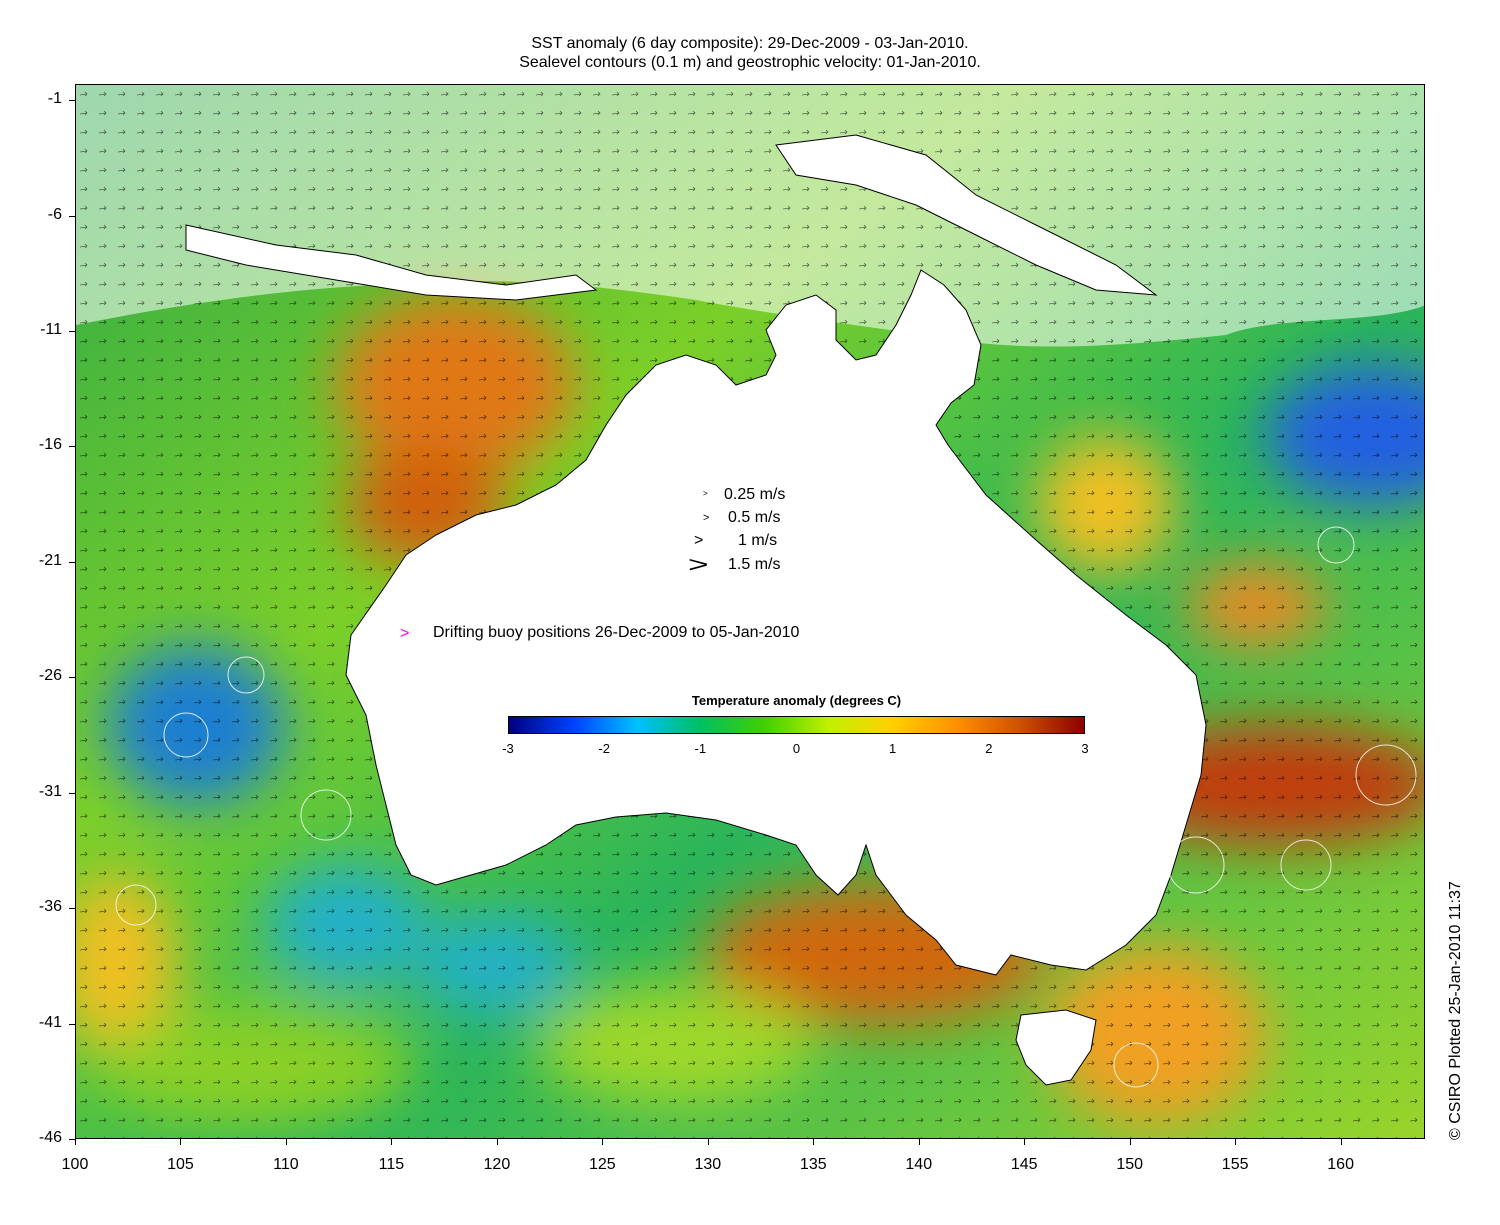  What do you see at coordinates (391, 262) in the screenshot?
I see `java-landmass` at bounding box center [391, 262].